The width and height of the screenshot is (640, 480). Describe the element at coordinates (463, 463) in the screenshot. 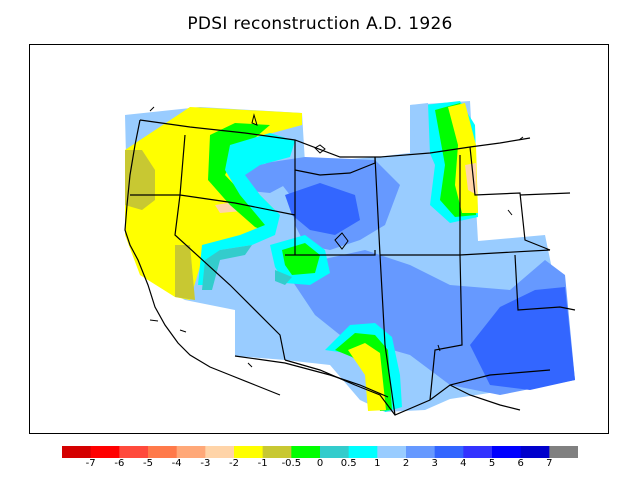

I see `colorbar-tick-label: 4` at that location.